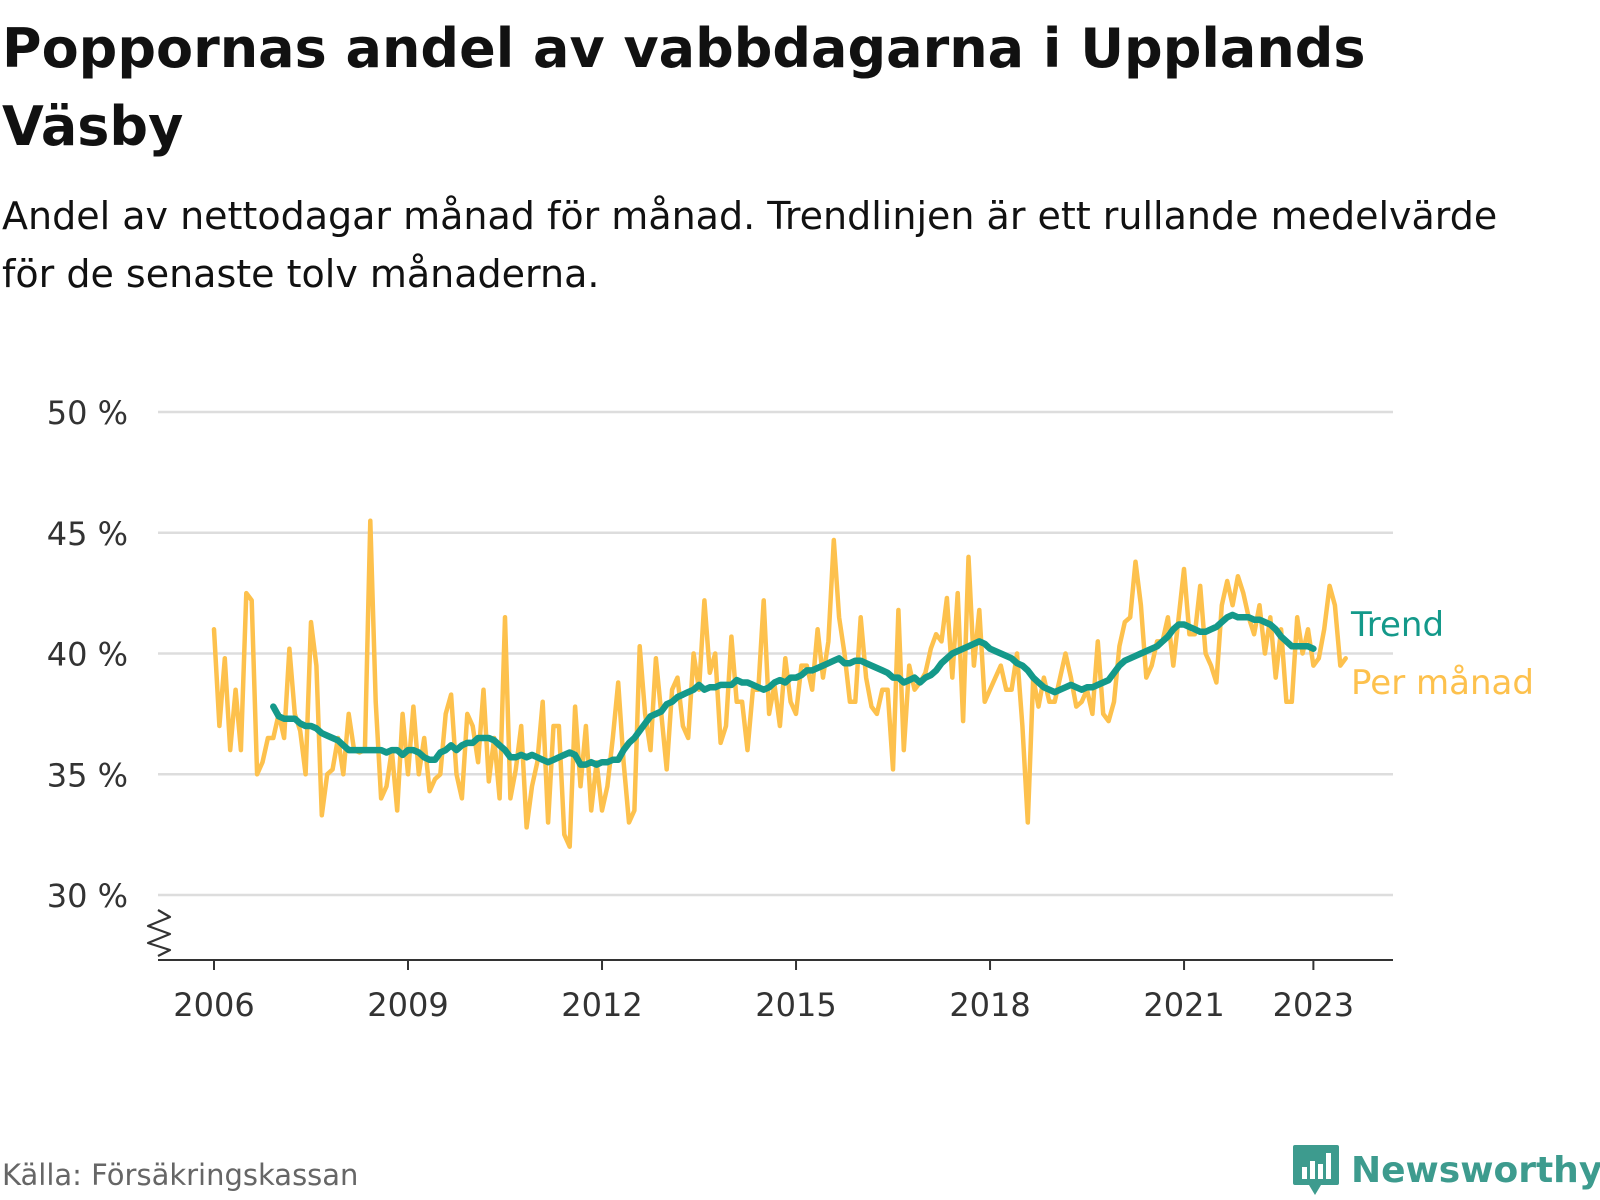 The width and height of the screenshot is (1600, 1200). What do you see at coordinates (1442, 683) in the screenshot?
I see `monthly-series-label: Per månad` at bounding box center [1442, 683].